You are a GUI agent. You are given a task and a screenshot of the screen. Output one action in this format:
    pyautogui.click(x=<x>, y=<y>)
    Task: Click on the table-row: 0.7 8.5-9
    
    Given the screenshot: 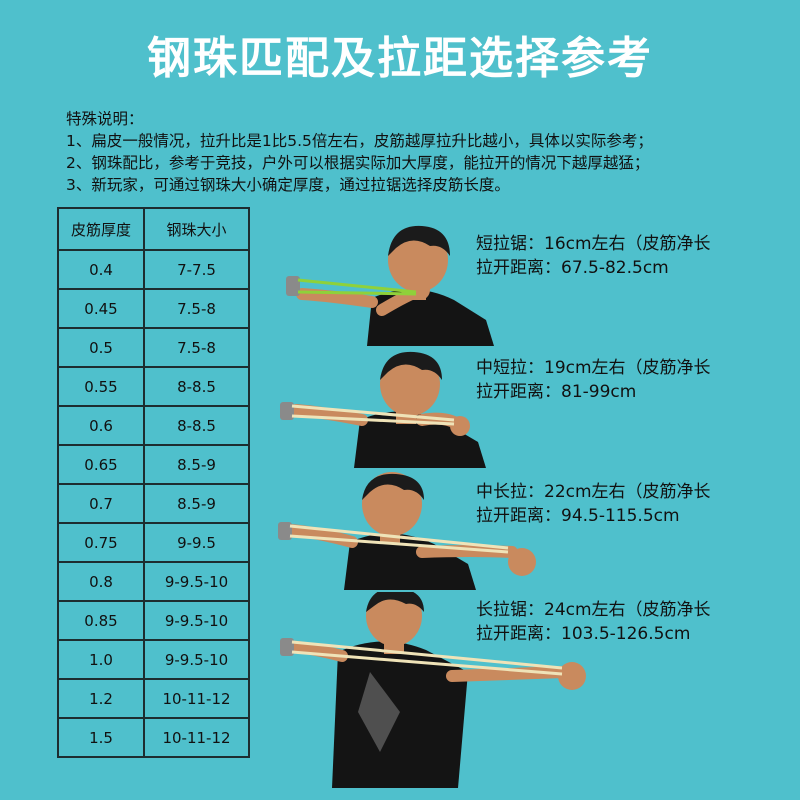 What is the action you would take?
    pyautogui.click(x=153, y=503)
    